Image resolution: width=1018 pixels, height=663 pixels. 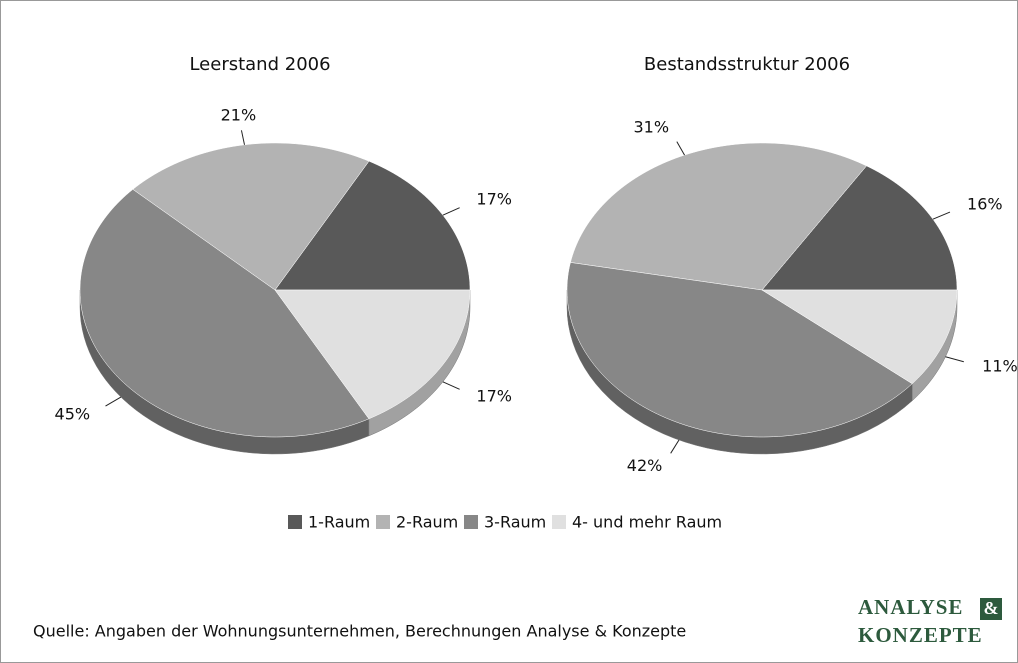 I want to click on logo-box, so click(x=991, y=609).